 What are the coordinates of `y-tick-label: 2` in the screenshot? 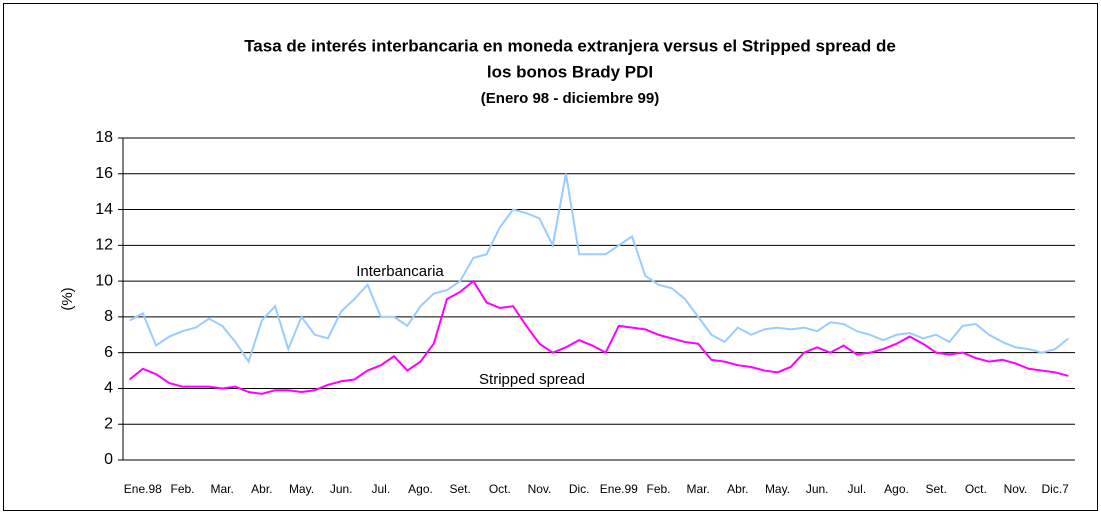 It's located at (108, 423).